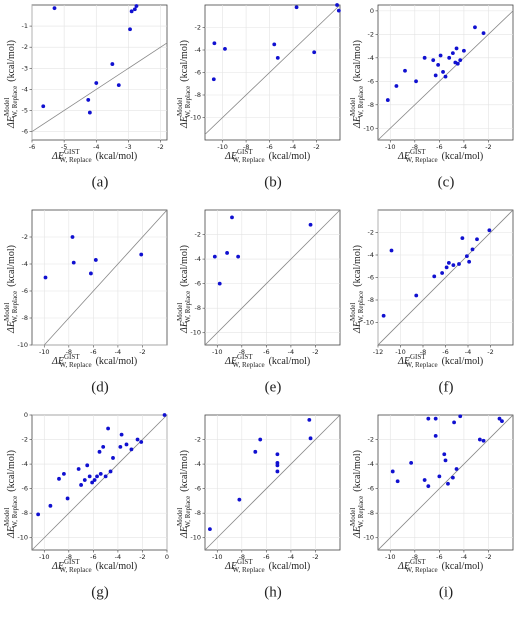 This screenshot has width=520, height=618. Describe the element at coordinates (371, 300) in the screenshot. I see `y-tick-label: -8` at that location.